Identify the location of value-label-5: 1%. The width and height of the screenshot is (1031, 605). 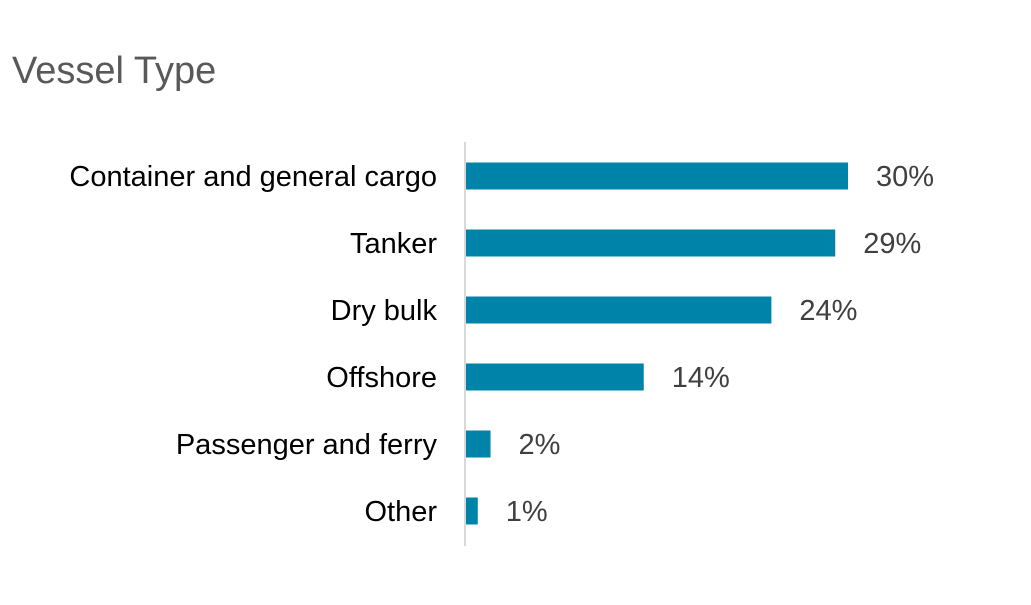
(527, 512).